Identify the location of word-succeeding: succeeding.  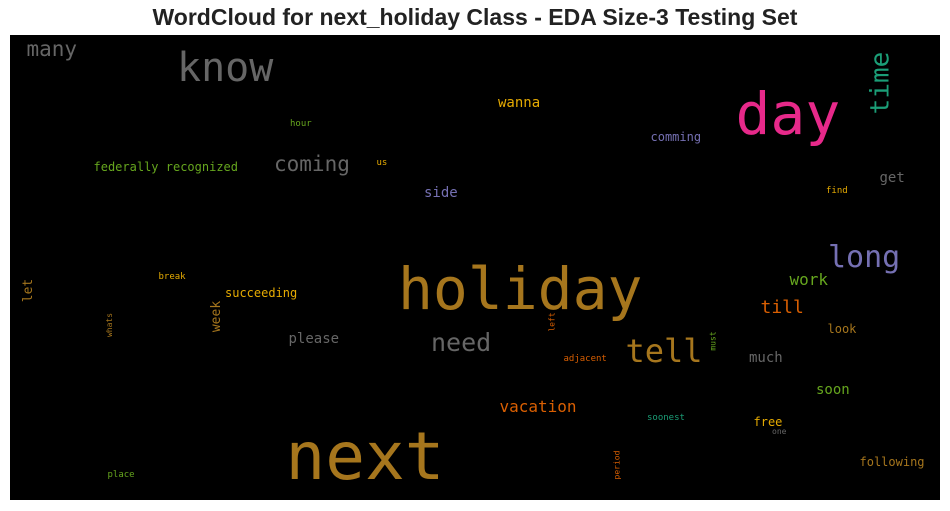
(261, 293).